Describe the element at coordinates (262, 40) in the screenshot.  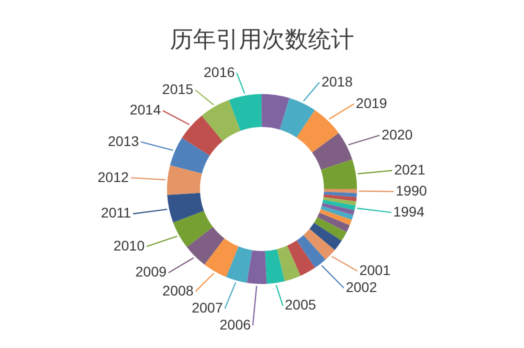
I see `chart-title: 历年引用次数统计` at that location.